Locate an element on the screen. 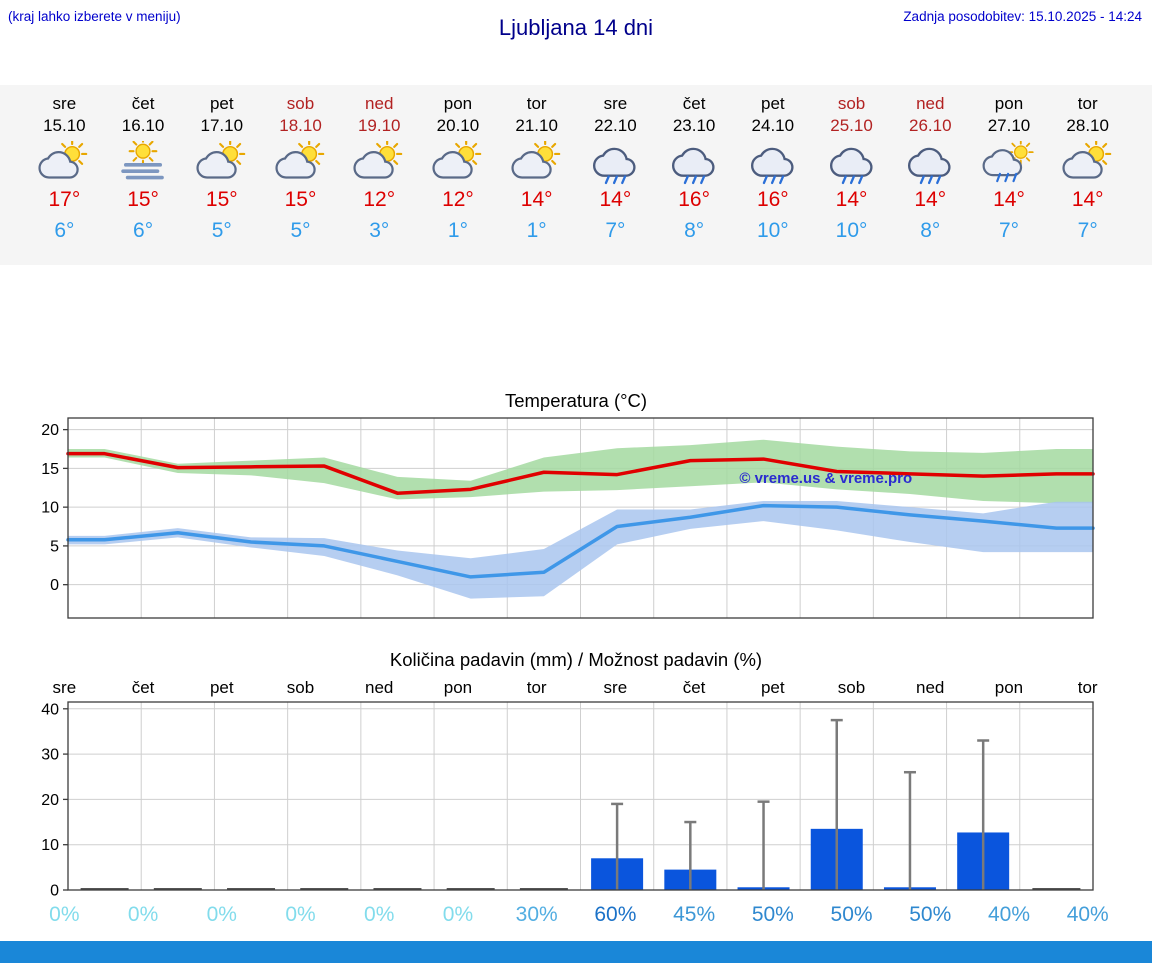 This screenshot has height=975, width=1152. page-title: Ljubljana 14 dni is located at coordinates (576, 27).